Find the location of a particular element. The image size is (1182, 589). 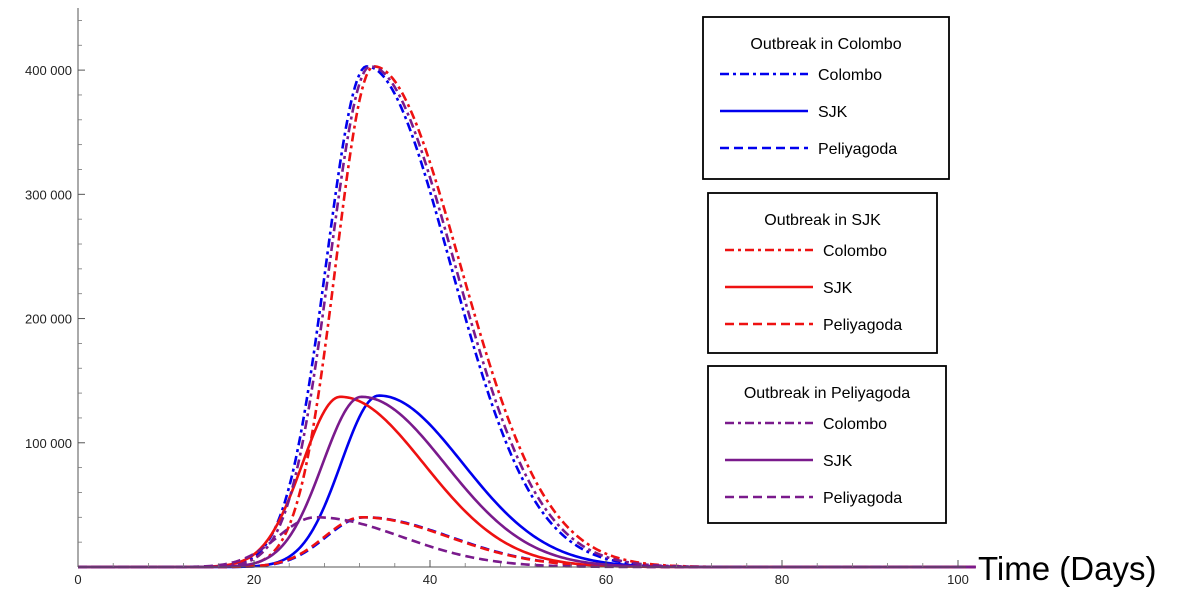

y-tick-label: 200 000 is located at coordinates (48, 319).